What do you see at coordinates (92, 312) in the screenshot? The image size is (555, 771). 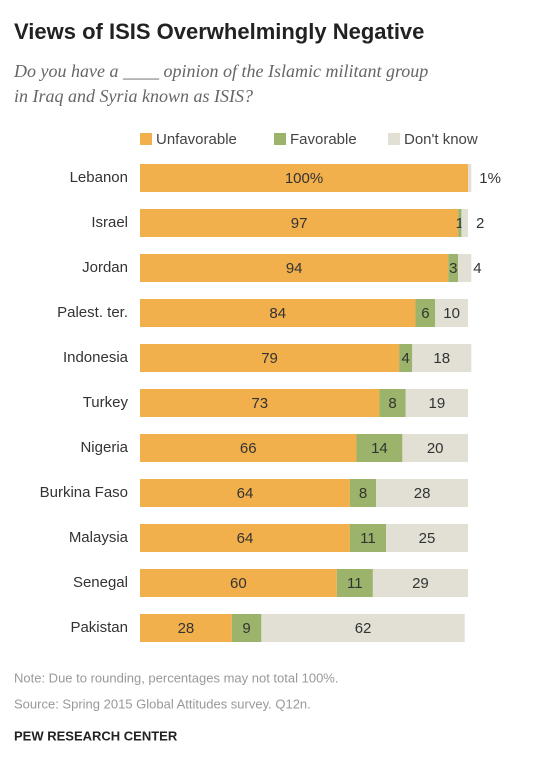 I see `category-label: Palest. ter.` at bounding box center [92, 312].